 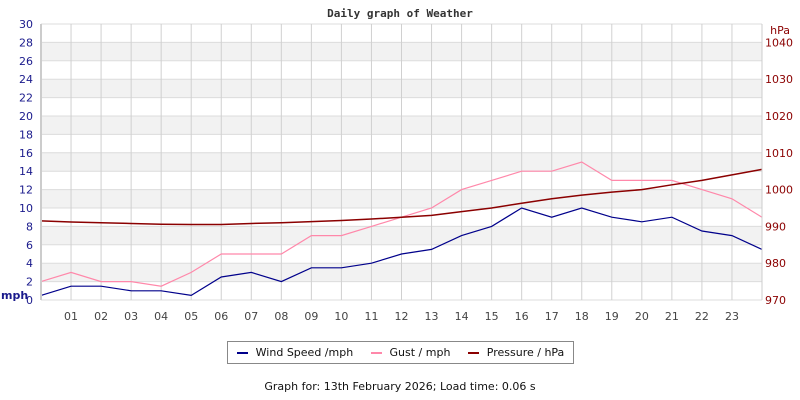 I want to click on x-tick-label: 04, so click(x=161, y=316).